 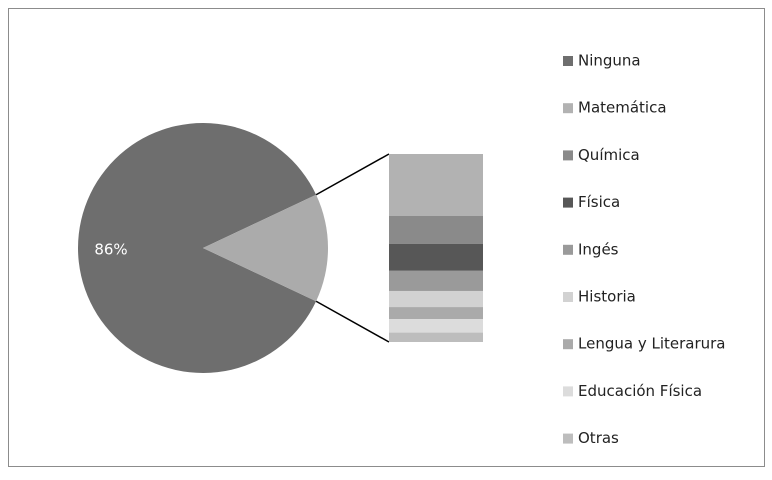 What do you see at coordinates (609, 61) in the screenshot?
I see `legend-label: Ninguna` at bounding box center [609, 61].